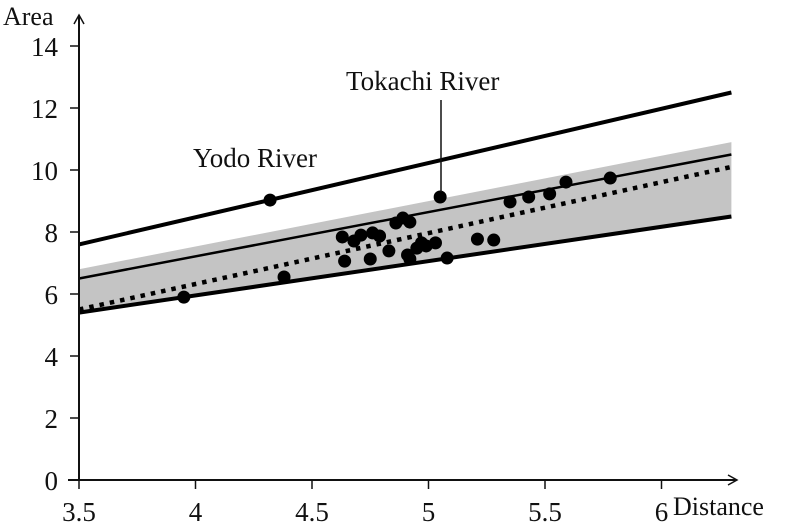 The height and width of the screenshot is (531, 800). What do you see at coordinates (52, 419) in the screenshot?
I see `y-tick-label: 2` at bounding box center [52, 419].